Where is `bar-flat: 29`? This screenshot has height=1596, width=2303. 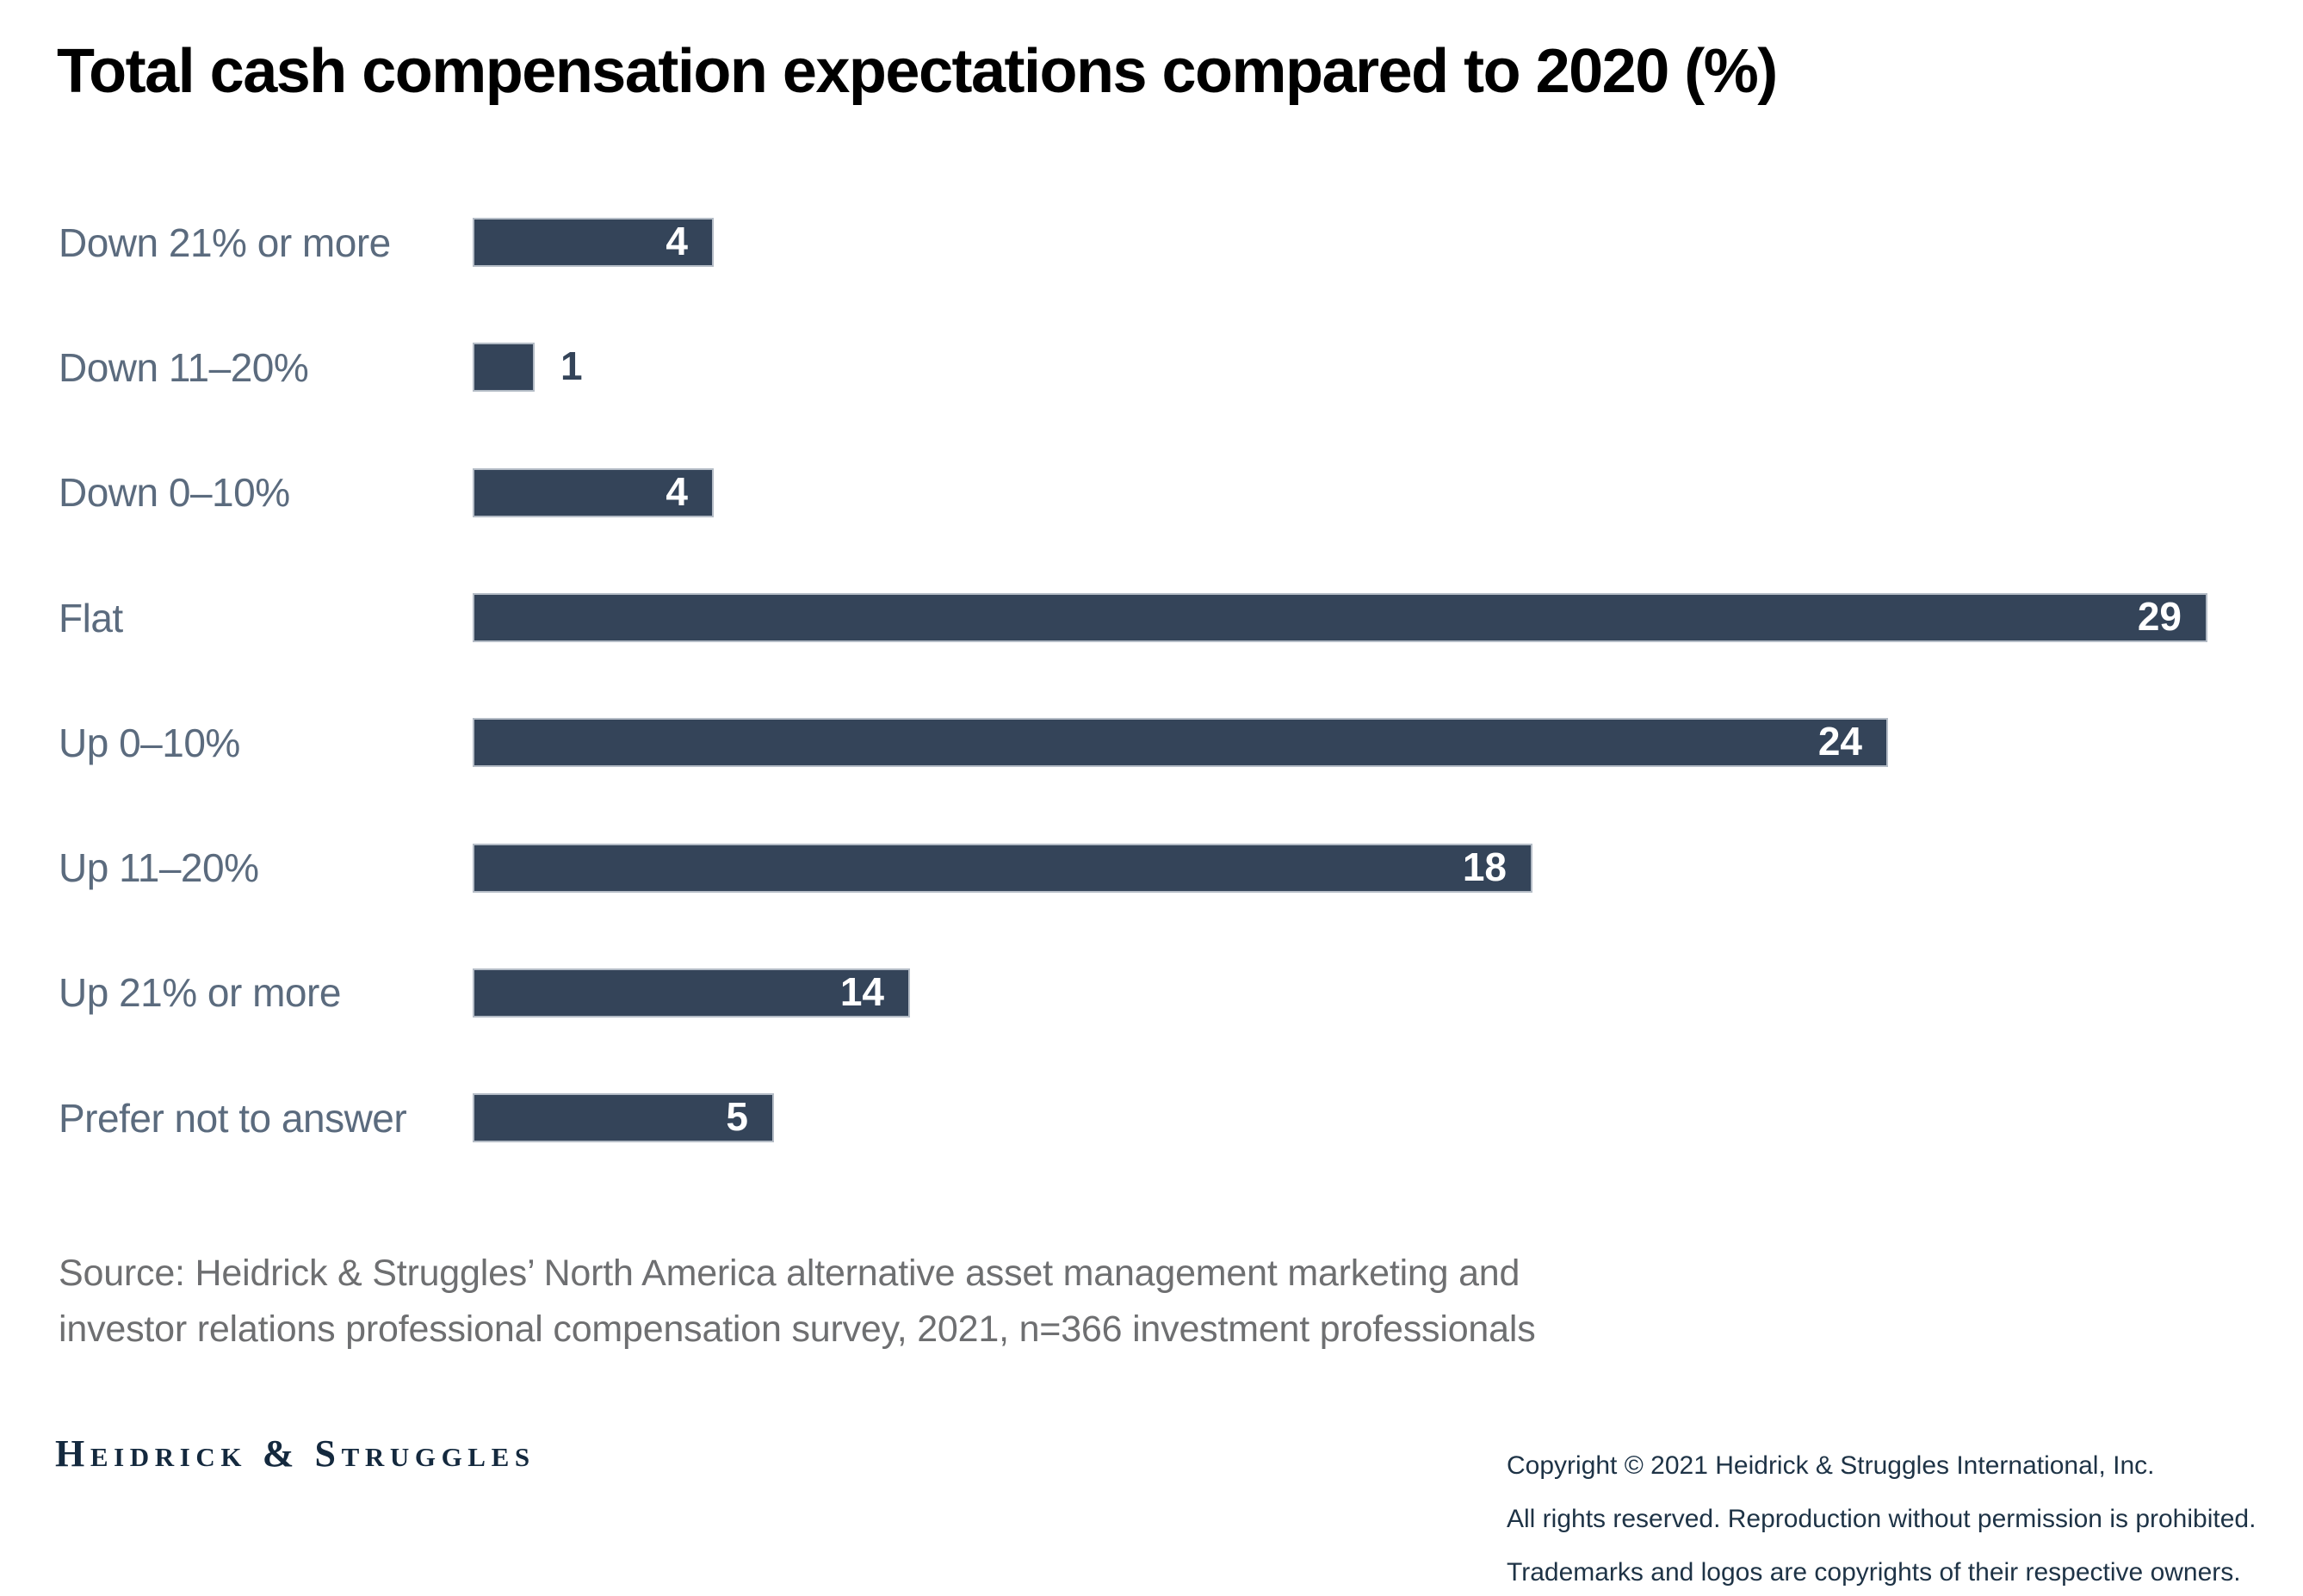 bar-flat: 29 is located at coordinates (1340, 618).